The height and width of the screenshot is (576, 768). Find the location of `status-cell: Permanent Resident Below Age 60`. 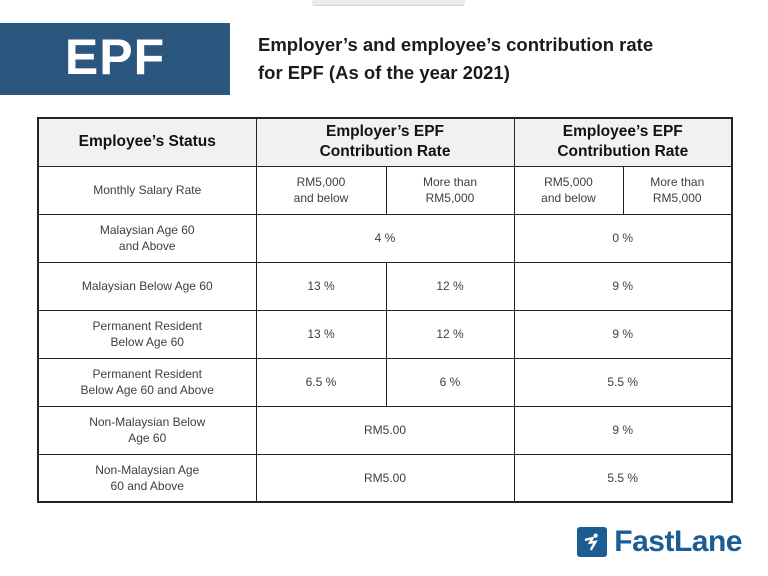

status-cell: Permanent Resident Below Age 60 is located at coordinates (147, 334).